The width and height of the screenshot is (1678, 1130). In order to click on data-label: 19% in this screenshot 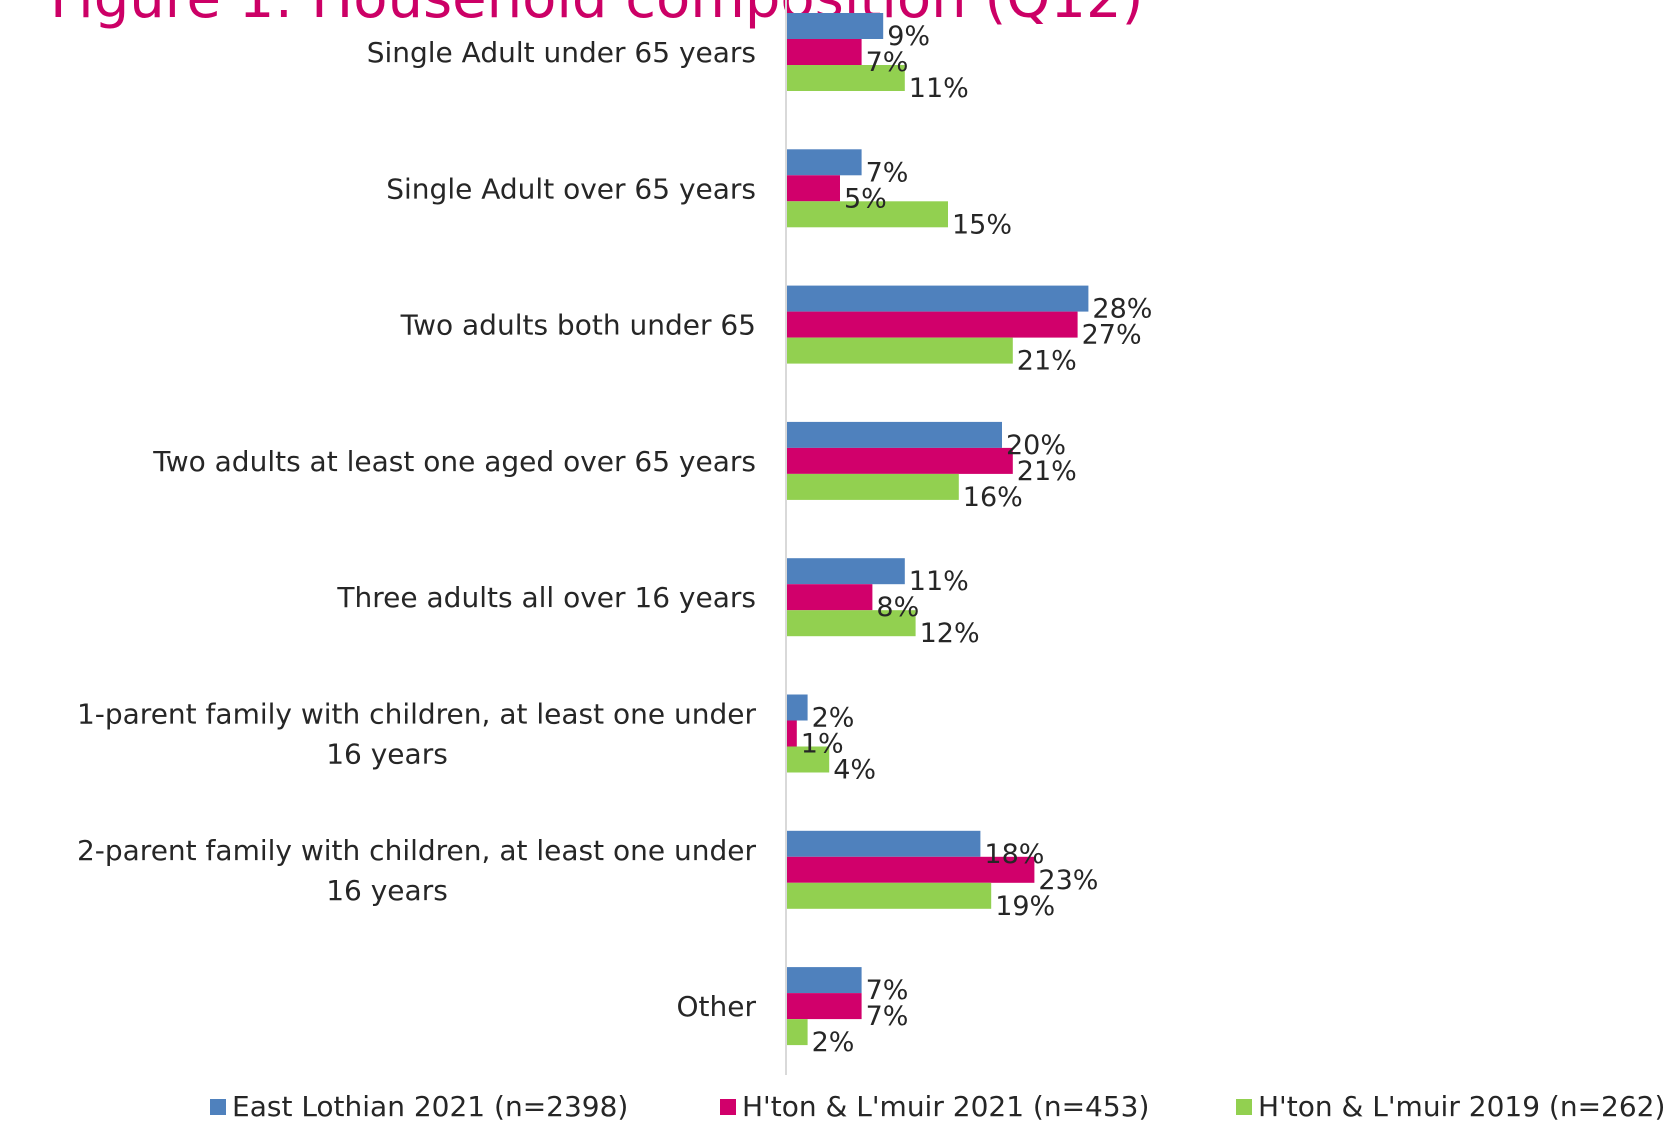, I will do `click(1025, 906)`.